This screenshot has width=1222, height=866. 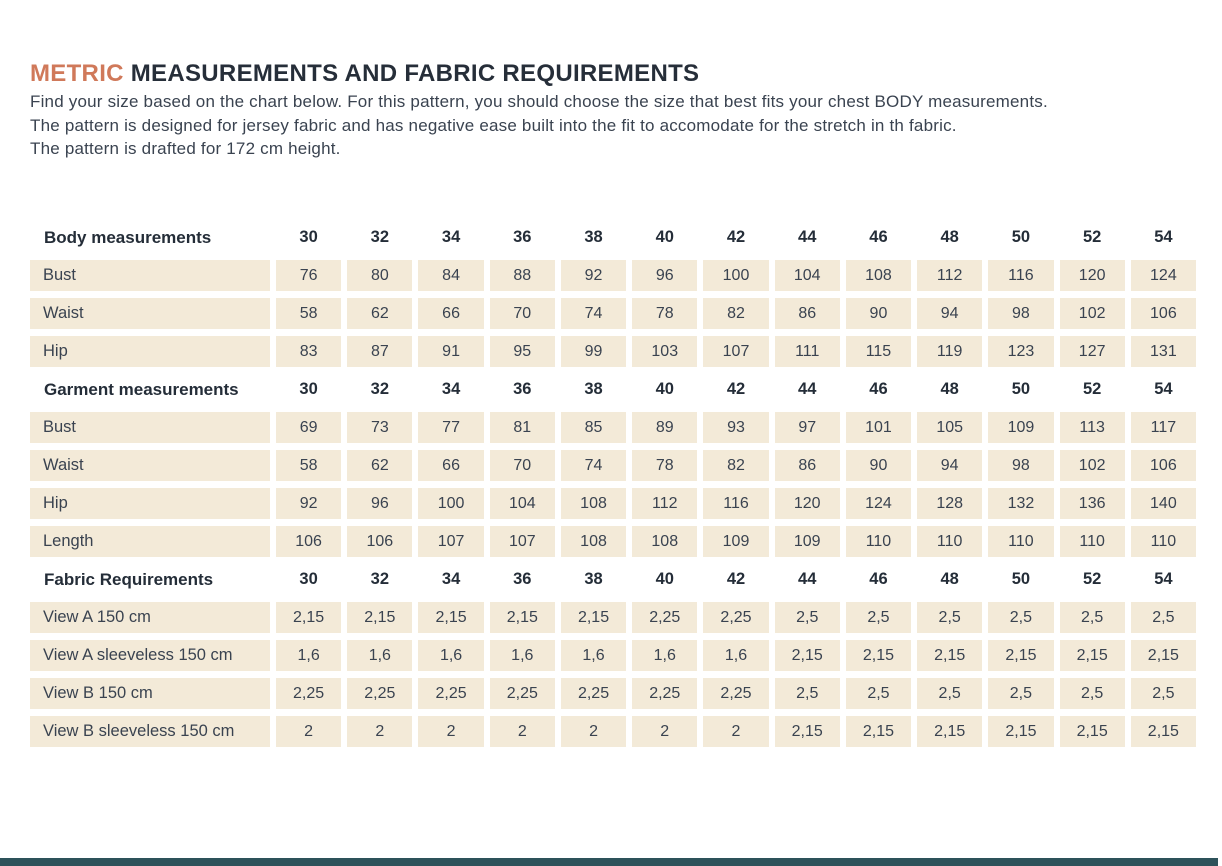 I want to click on size-header-cell: 44, so click(x=807, y=237).